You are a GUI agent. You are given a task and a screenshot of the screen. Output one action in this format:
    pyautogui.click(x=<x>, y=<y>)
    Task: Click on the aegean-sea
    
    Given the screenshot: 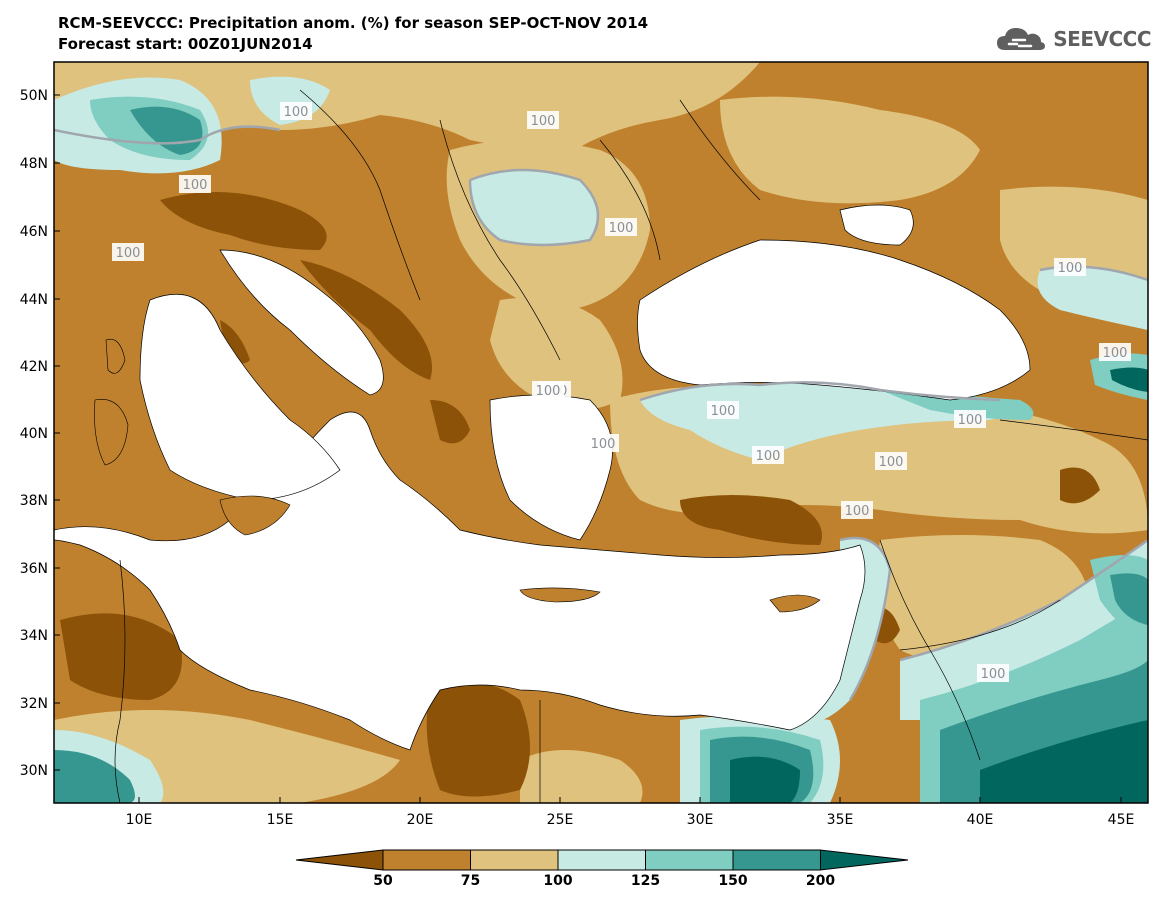 What is the action you would take?
    pyautogui.click(x=551, y=467)
    